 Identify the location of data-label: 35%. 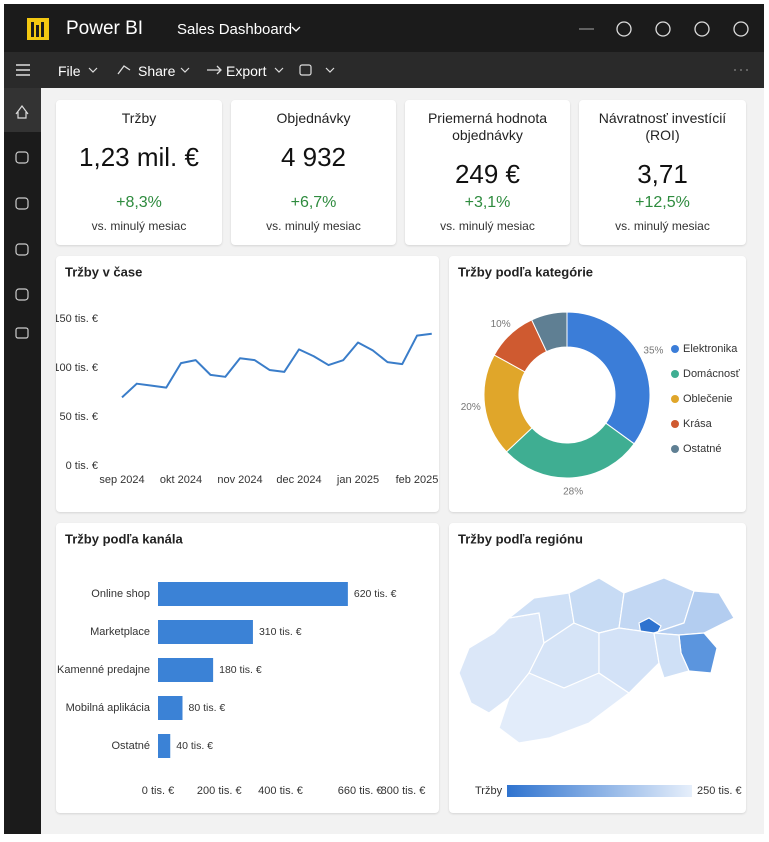
(653, 351).